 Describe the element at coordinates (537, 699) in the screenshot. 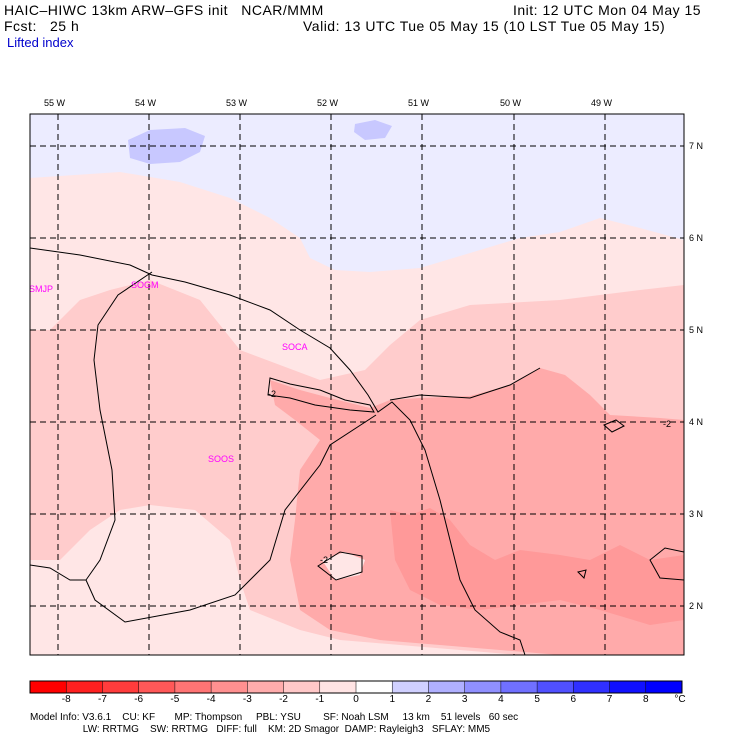

I see `colorbar-tick-label: 5` at that location.